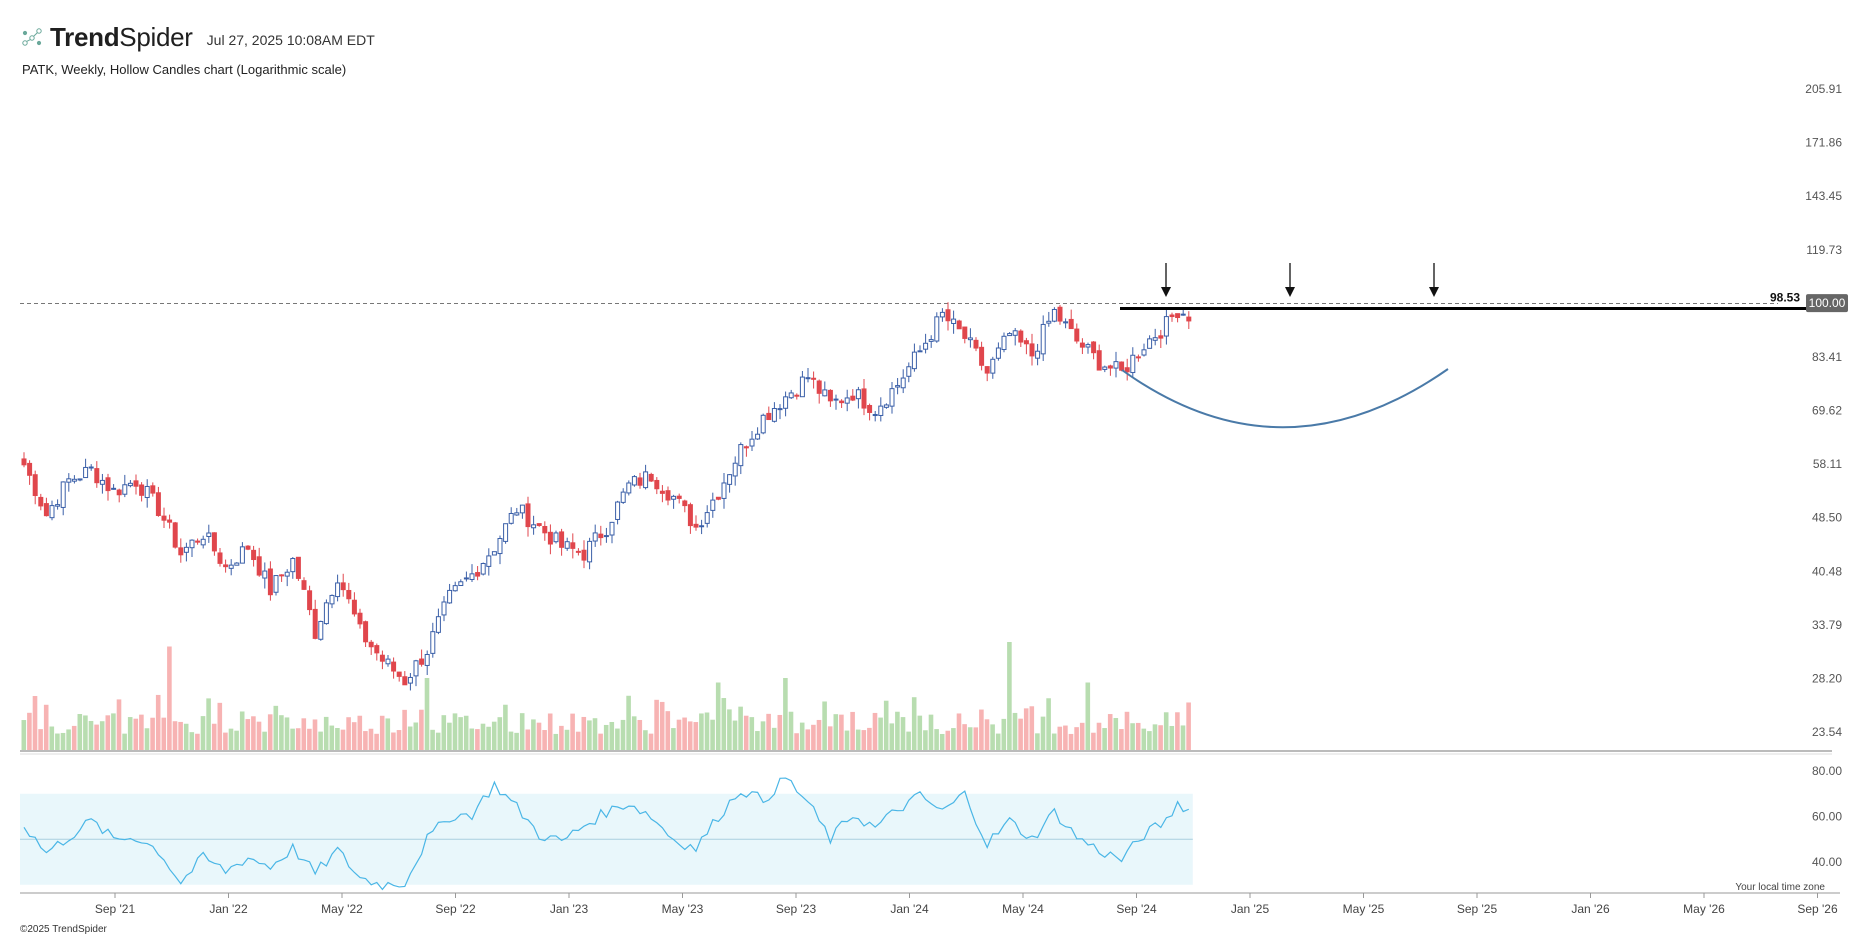 The width and height of the screenshot is (1851, 938). What do you see at coordinates (1827, 303) in the screenshot?
I see `last-price-tag` at bounding box center [1827, 303].